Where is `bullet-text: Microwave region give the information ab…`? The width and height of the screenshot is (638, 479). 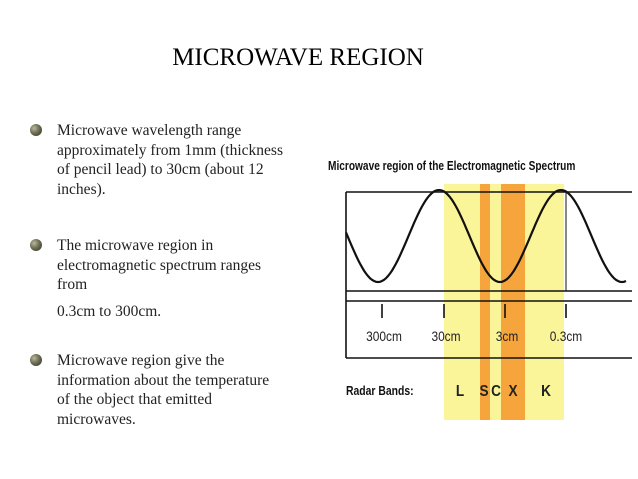
bullet-text: Microwave region give the information ab… is located at coordinates (163, 390).